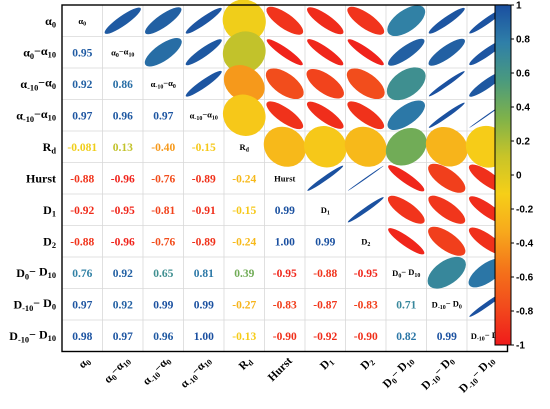  What do you see at coordinates (82, 274) in the screenshot?
I see `correlation-value: 0.76` at bounding box center [82, 274].